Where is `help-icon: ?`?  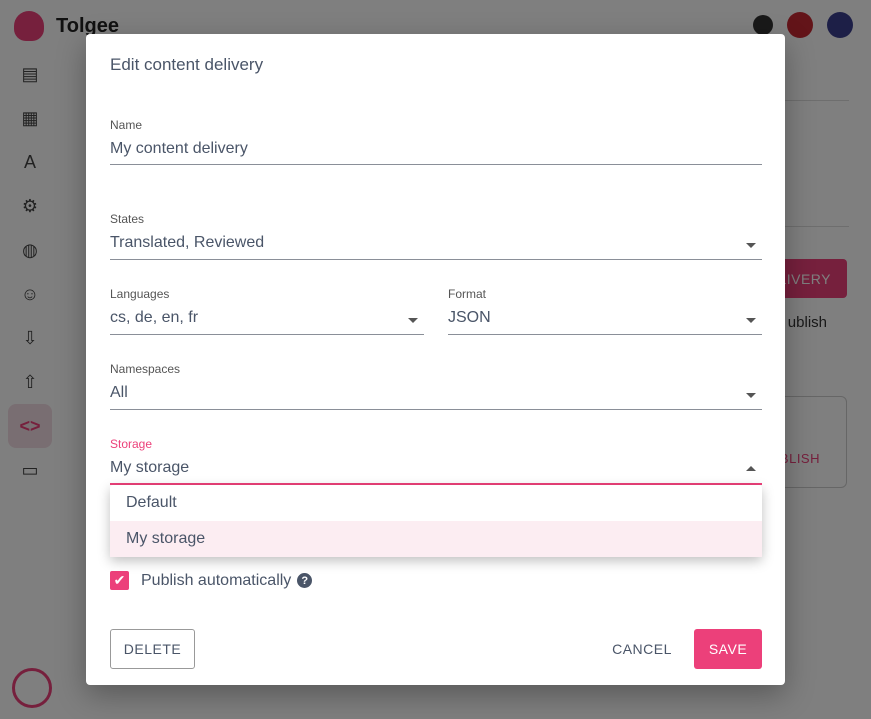
help-icon: ? is located at coordinates (305, 580).